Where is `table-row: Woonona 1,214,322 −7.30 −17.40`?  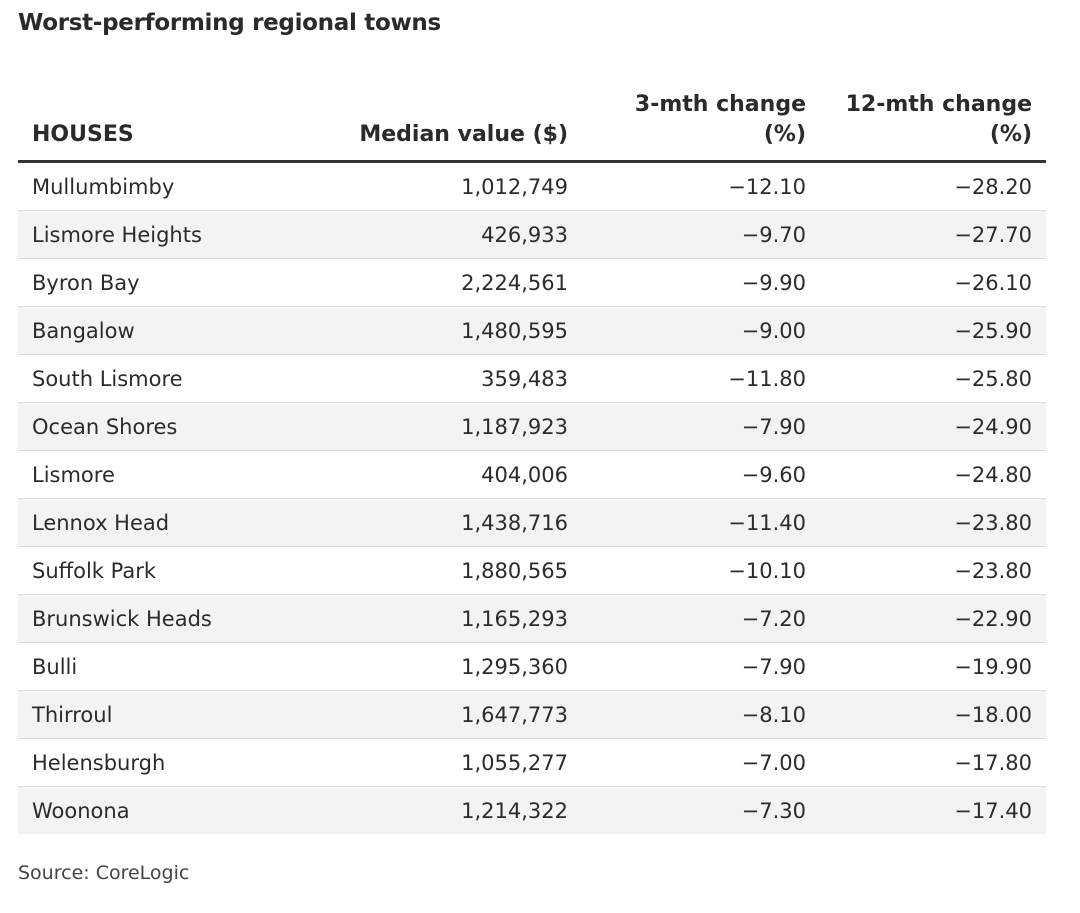
table-row: Woonona 1,214,322 −7.30 −17.40 is located at coordinates (532, 810).